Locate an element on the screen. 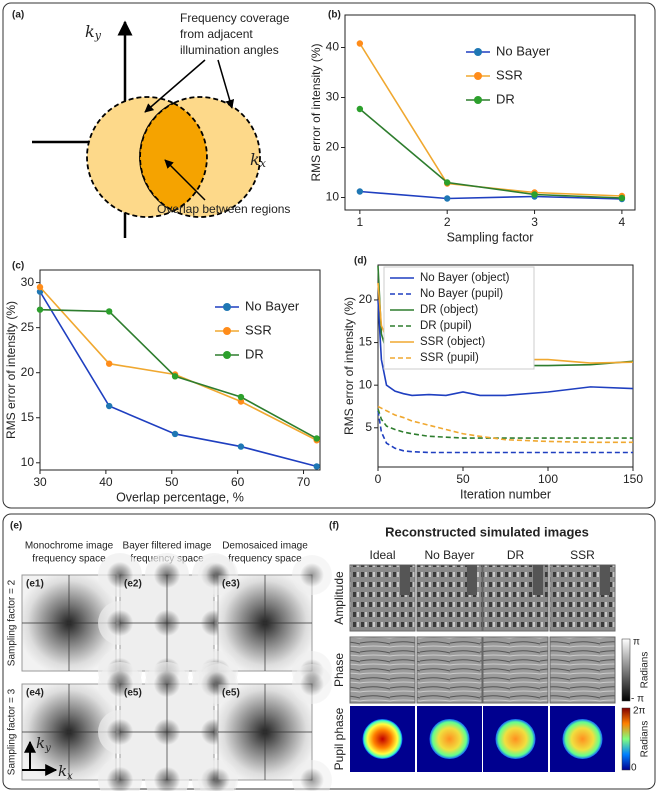 The width and height of the screenshot is (658, 791). x-tick-label: 3 is located at coordinates (534, 222).